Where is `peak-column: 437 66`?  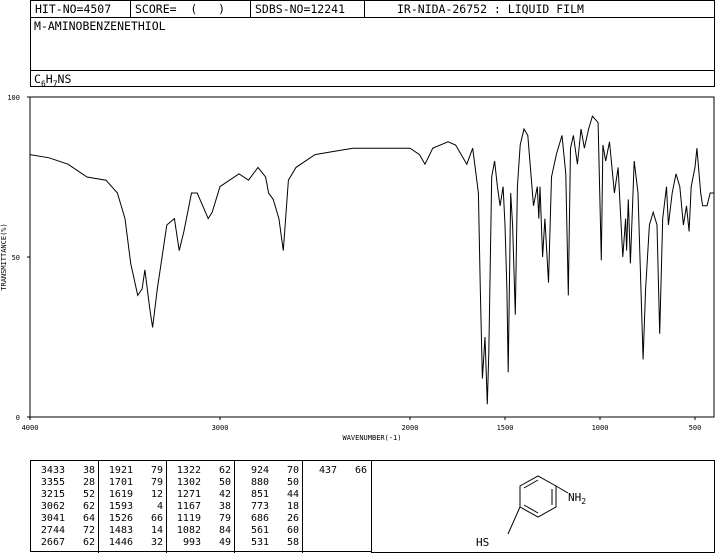
peak-column: 437 66 is located at coordinates (338, 507).